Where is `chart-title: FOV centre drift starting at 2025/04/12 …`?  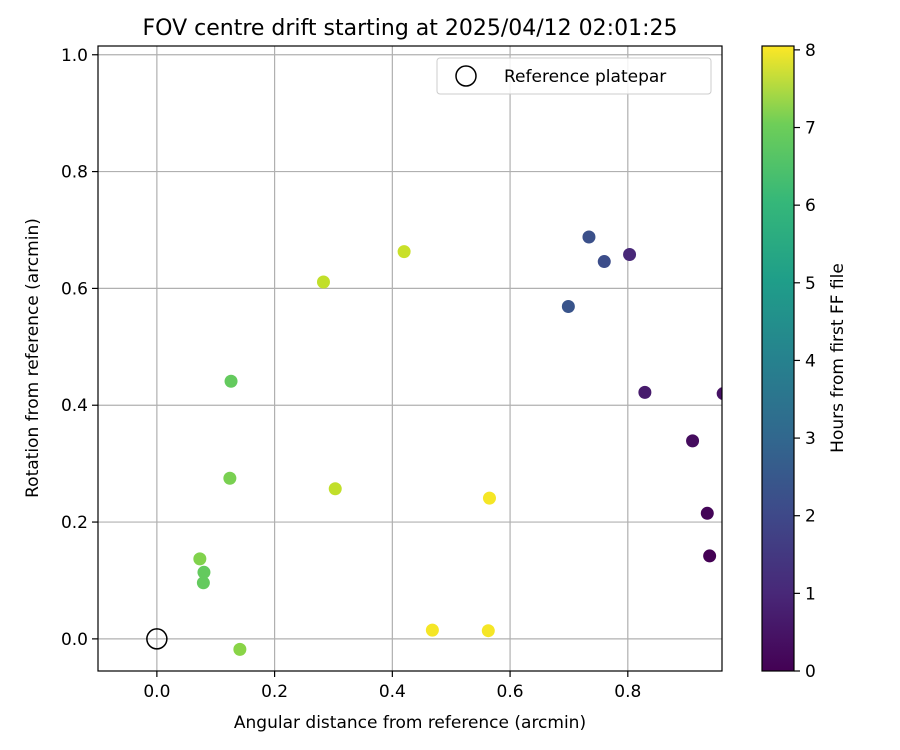 chart-title: FOV centre drift starting at 2025/04/12 … is located at coordinates (410, 28).